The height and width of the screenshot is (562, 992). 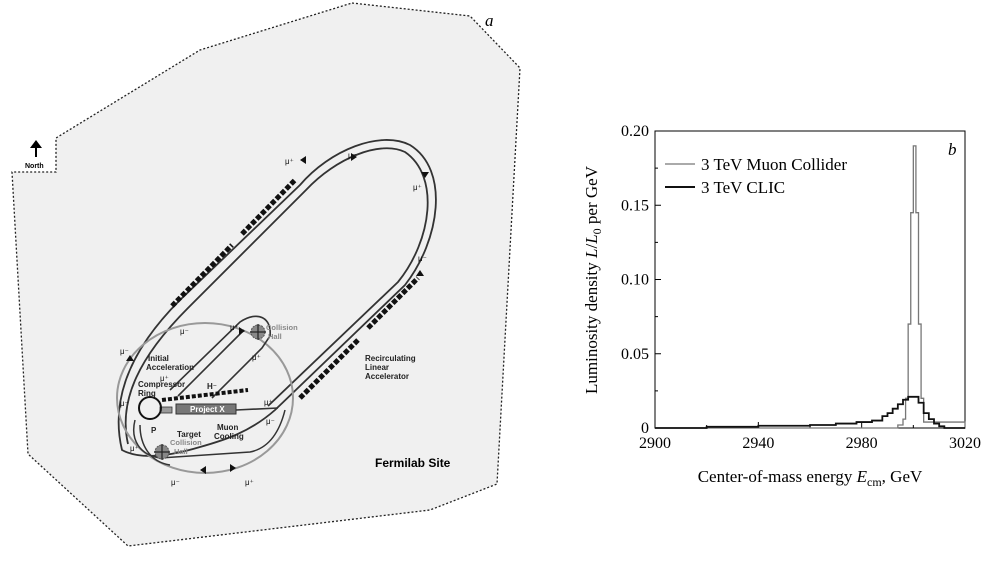 What do you see at coordinates (390, 358) in the screenshot?
I see `recirculating-label-1: Recirculating` at bounding box center [390, 358].